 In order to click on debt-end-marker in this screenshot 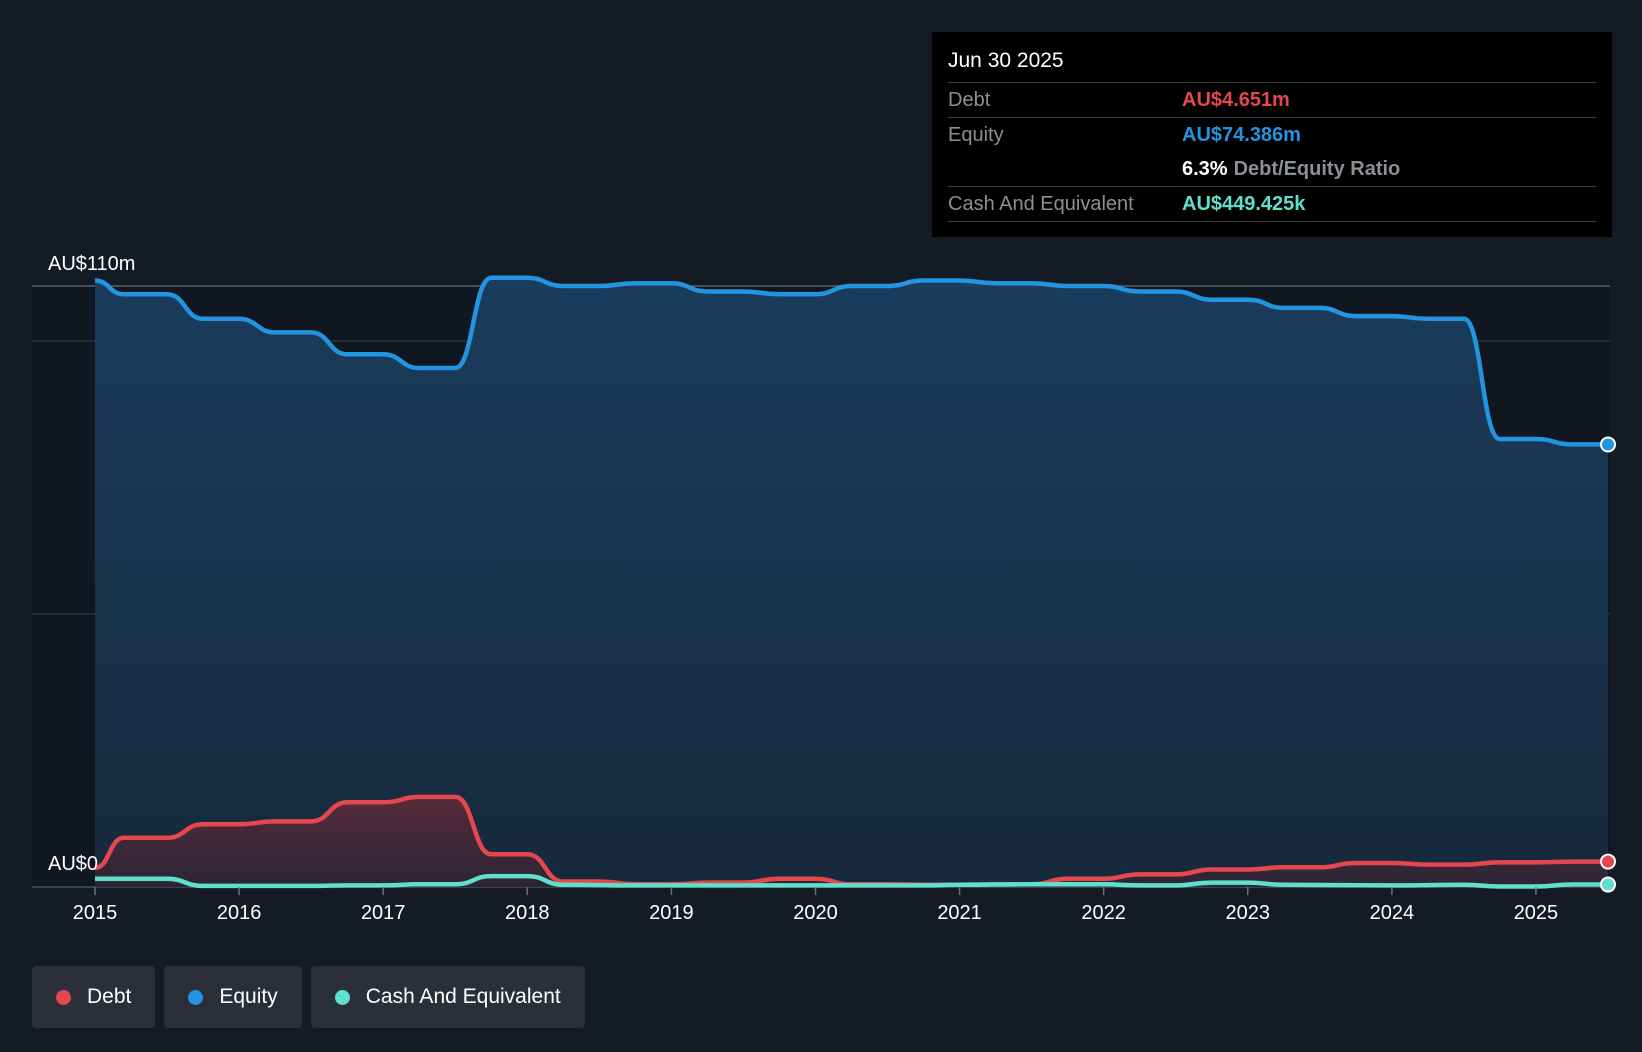, I will do `click(1608, 861)`.